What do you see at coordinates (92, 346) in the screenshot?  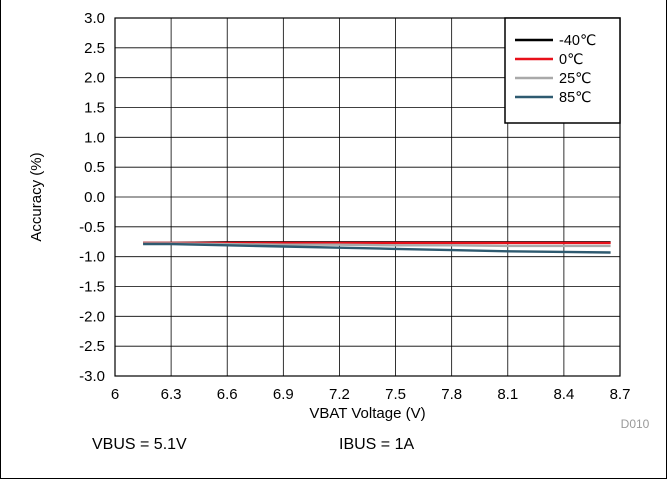 I see `y-tick-label: -2.5` at bounding box center [92, 346].